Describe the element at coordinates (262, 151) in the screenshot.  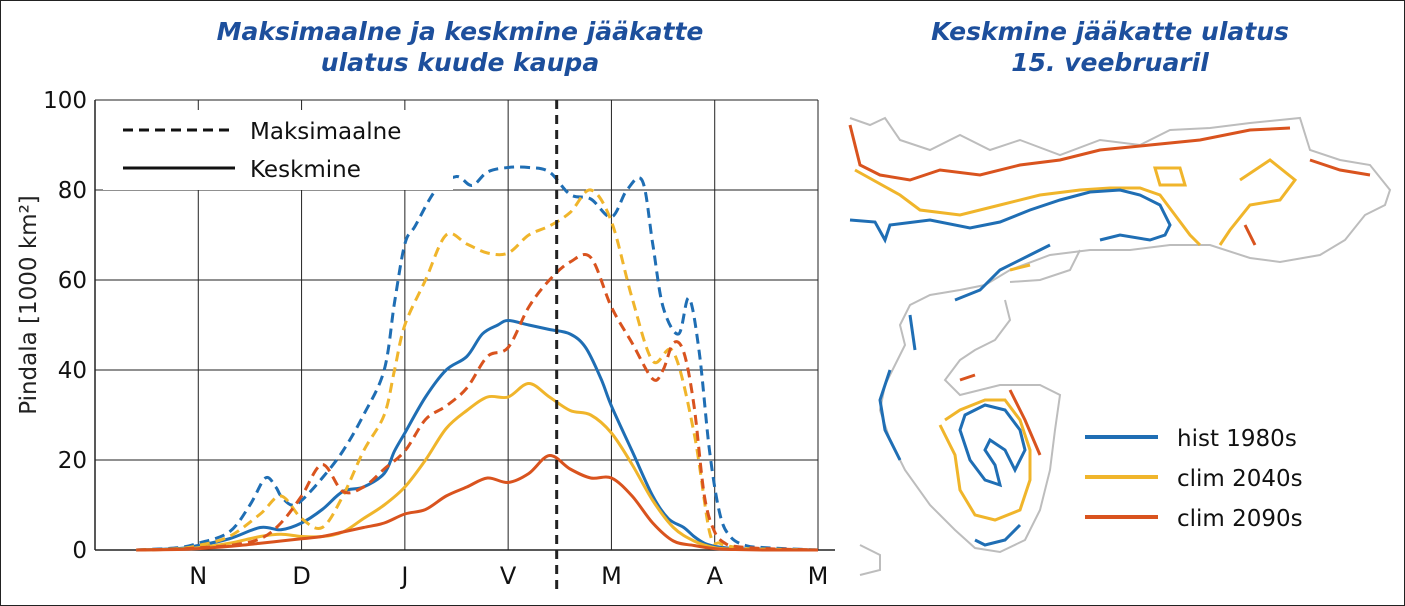
I see `chart-legend: Maksimaalne Keskmine` at that location.